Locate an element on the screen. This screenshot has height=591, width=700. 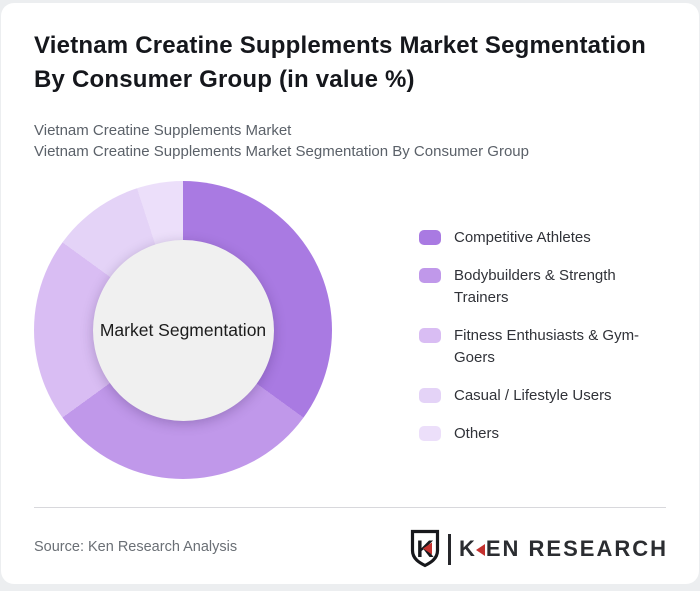
shield-k-icon: K is located at coordinates (425, 548).